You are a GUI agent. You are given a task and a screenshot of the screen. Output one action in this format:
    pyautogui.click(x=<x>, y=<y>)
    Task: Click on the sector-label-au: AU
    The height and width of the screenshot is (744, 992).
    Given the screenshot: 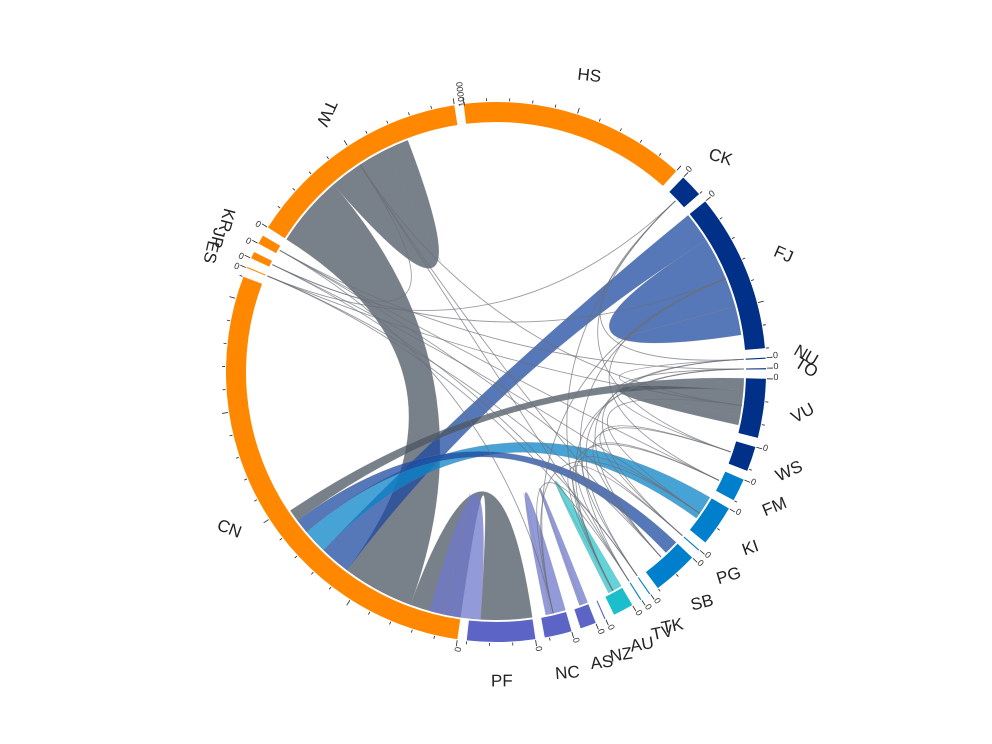 What is the action you would take?
    pyautogui.click(x=642, y=644)
    